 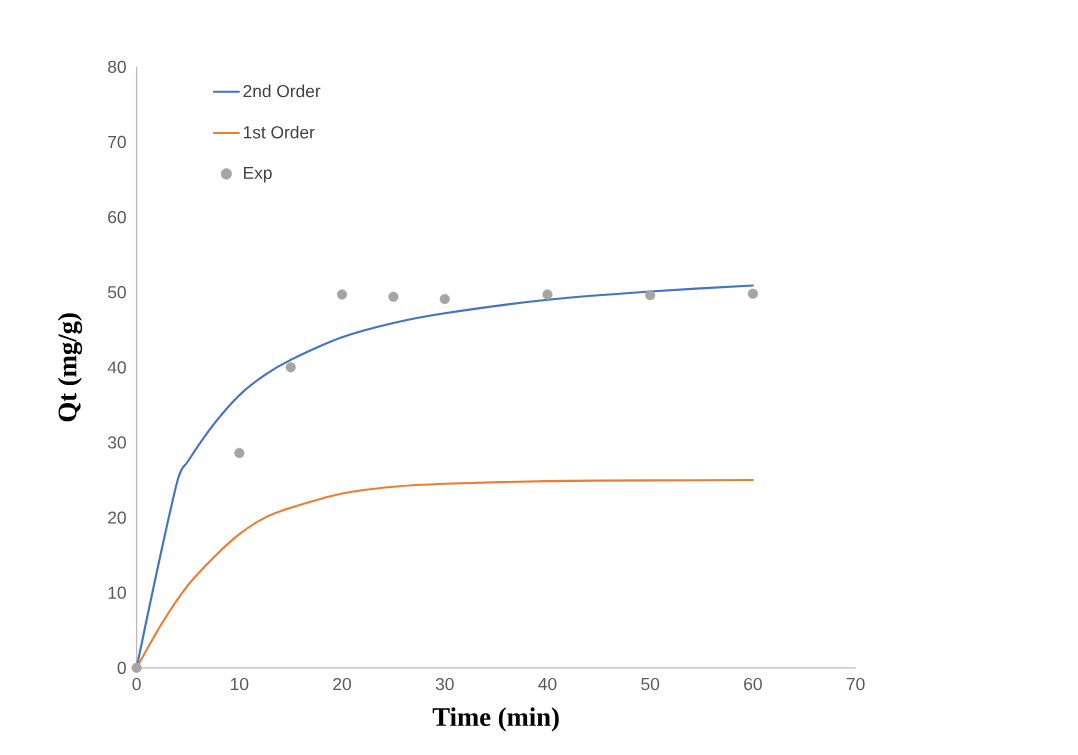 What do you see at coordinates (117, 592) in the screenshot?
I see `y-tick-label: 10` at bounding box center [117, 592].